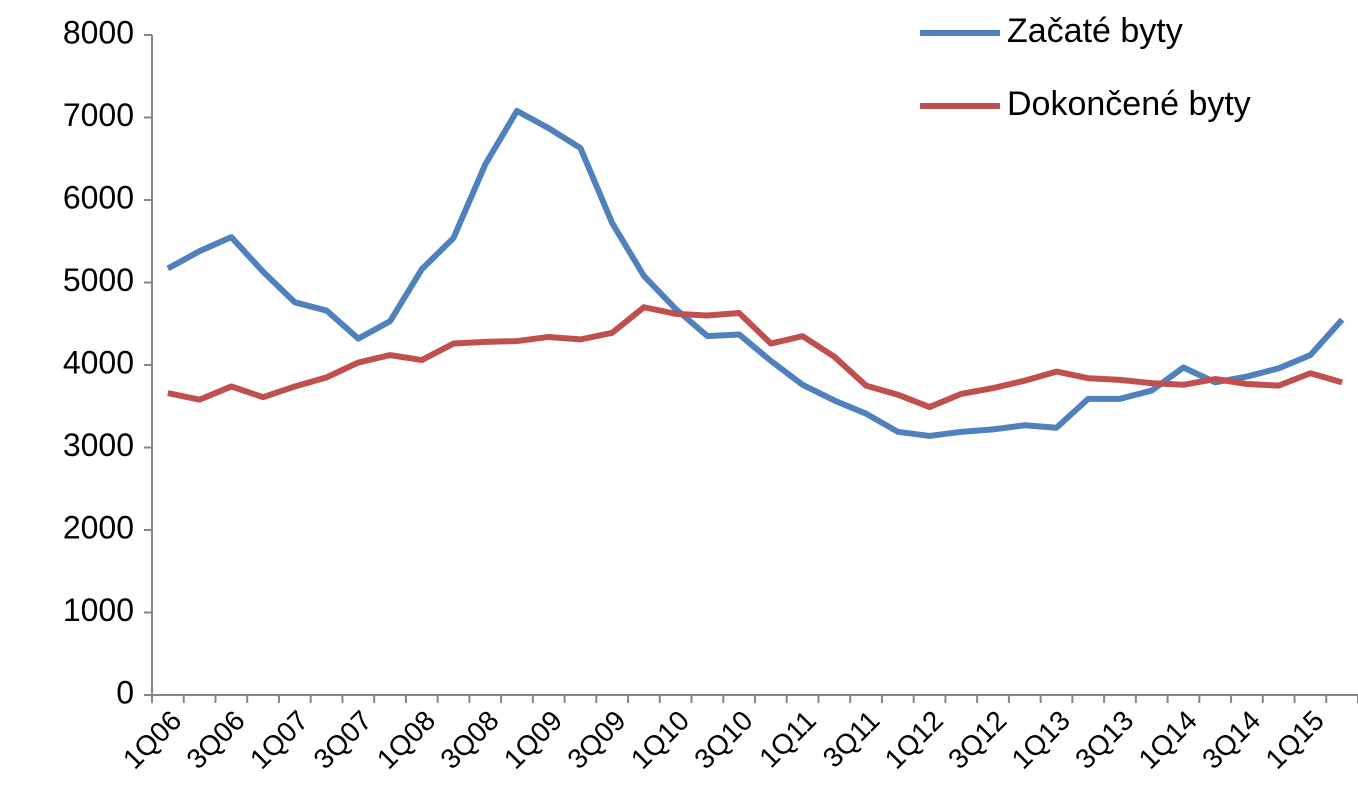  I want to click on x-tick-label: 1Q12, so click(914, 740).